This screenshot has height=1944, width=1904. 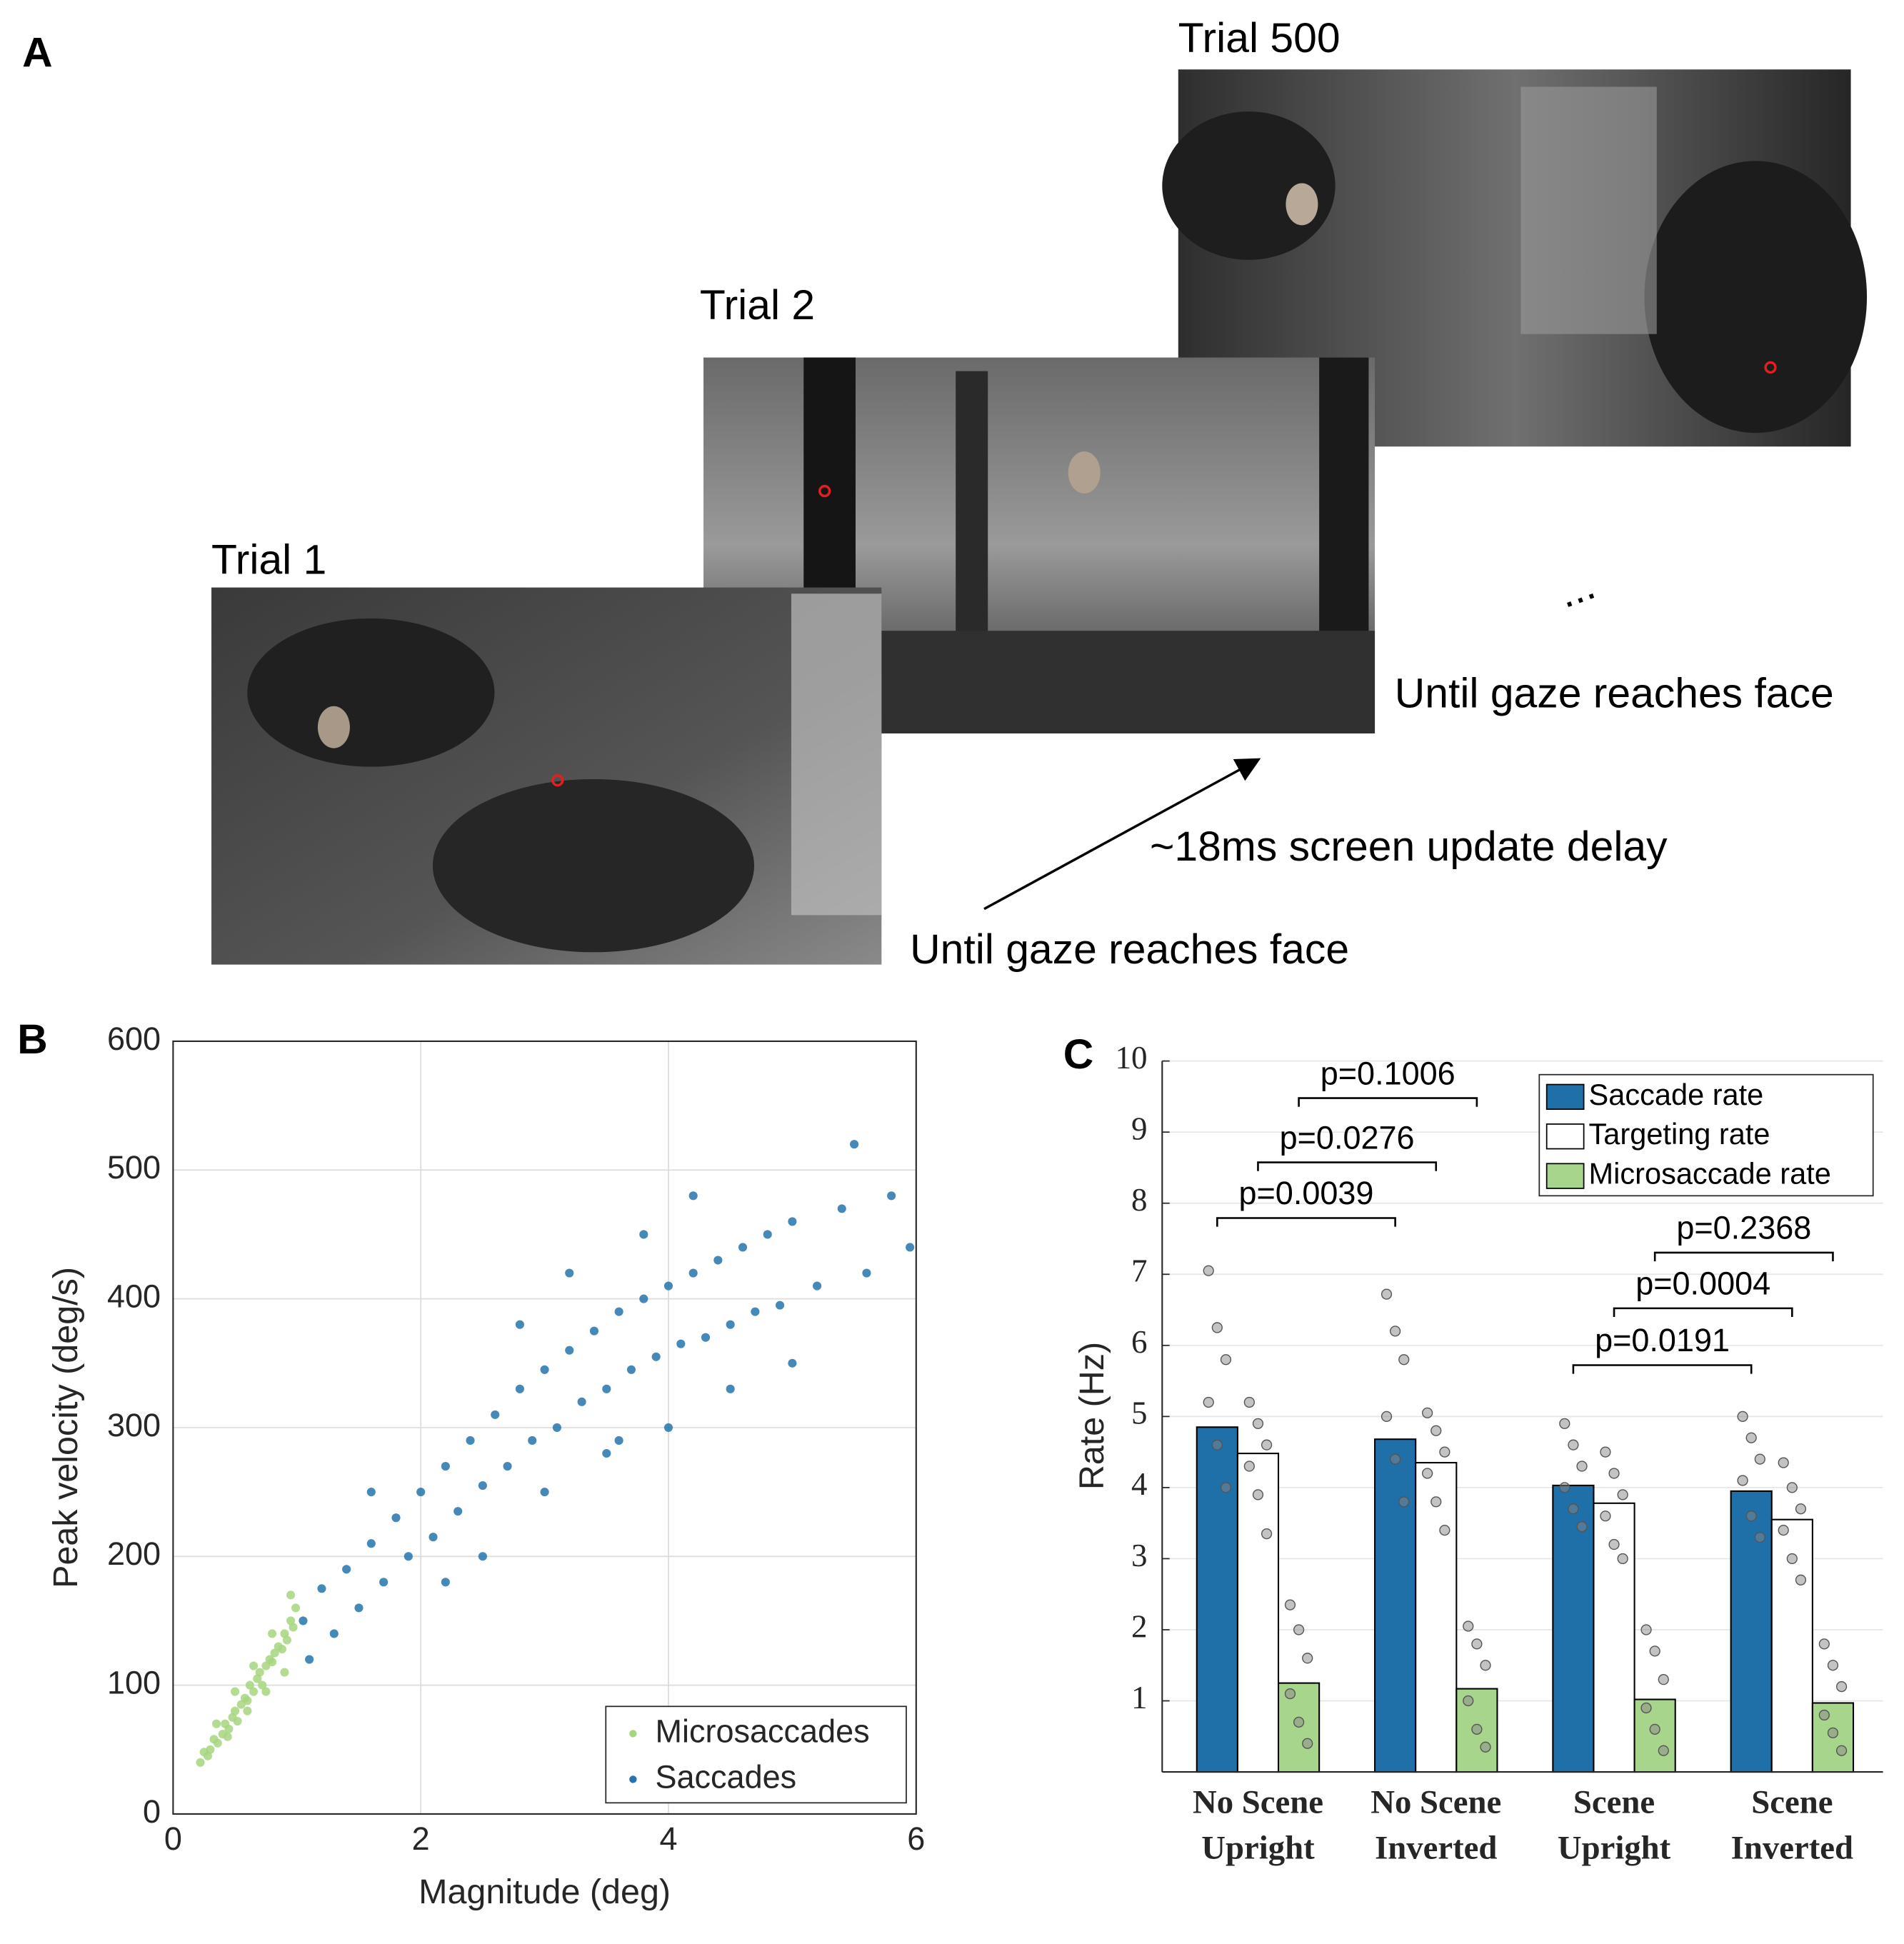 What do you see at coordinates (1436, 1848) in the screenshot?
I see `x-tick-label: Inverted` at bounding box center [1436, 1848].